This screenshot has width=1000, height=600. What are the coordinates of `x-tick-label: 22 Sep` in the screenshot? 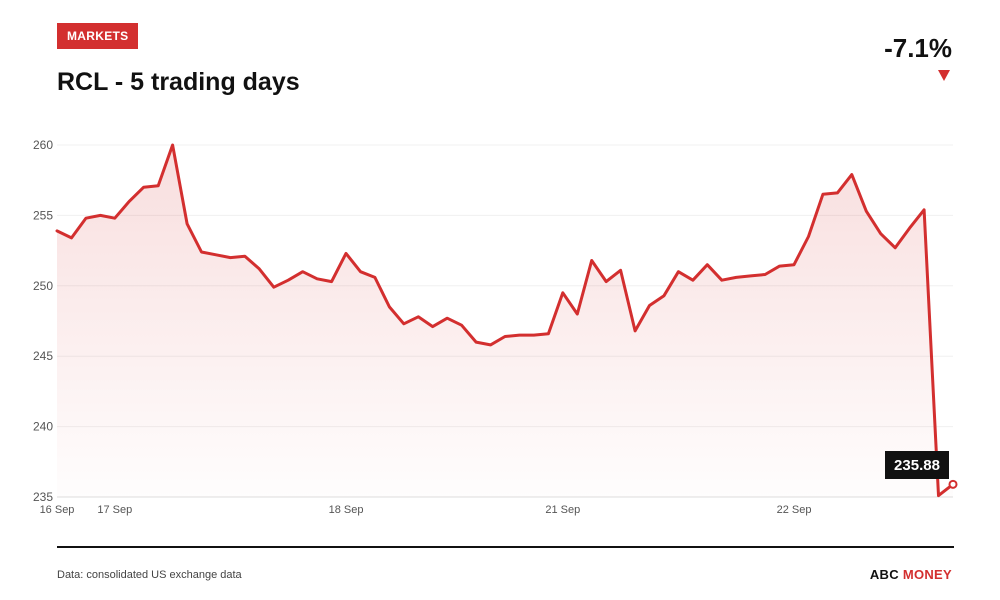 It's located at (794, 510).